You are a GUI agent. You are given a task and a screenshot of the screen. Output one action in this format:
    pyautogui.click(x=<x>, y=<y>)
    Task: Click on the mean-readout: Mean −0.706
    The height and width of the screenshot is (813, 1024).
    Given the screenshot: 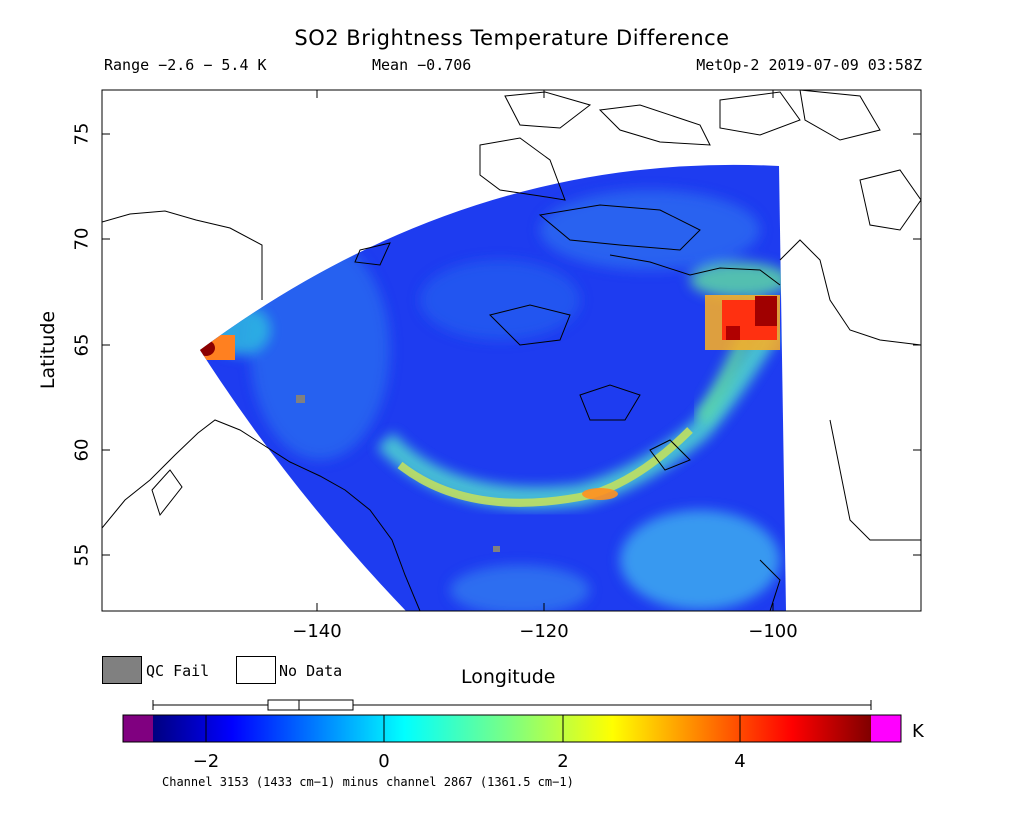 What is the action you would take?
    pyautogui.click(x=422, y=65)
    